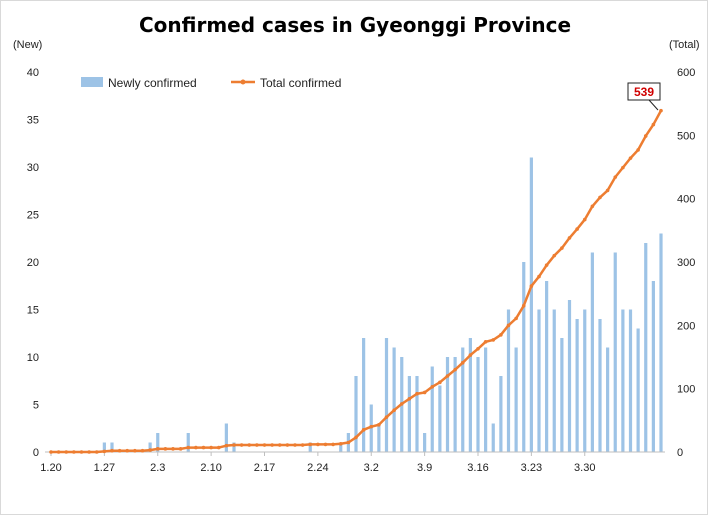 This screenshot has height=516, width=708. What do you see at coordinates (686, 73) in the screenshot?
I see `right-tick-label: 600` at bounding box center [686, 73].